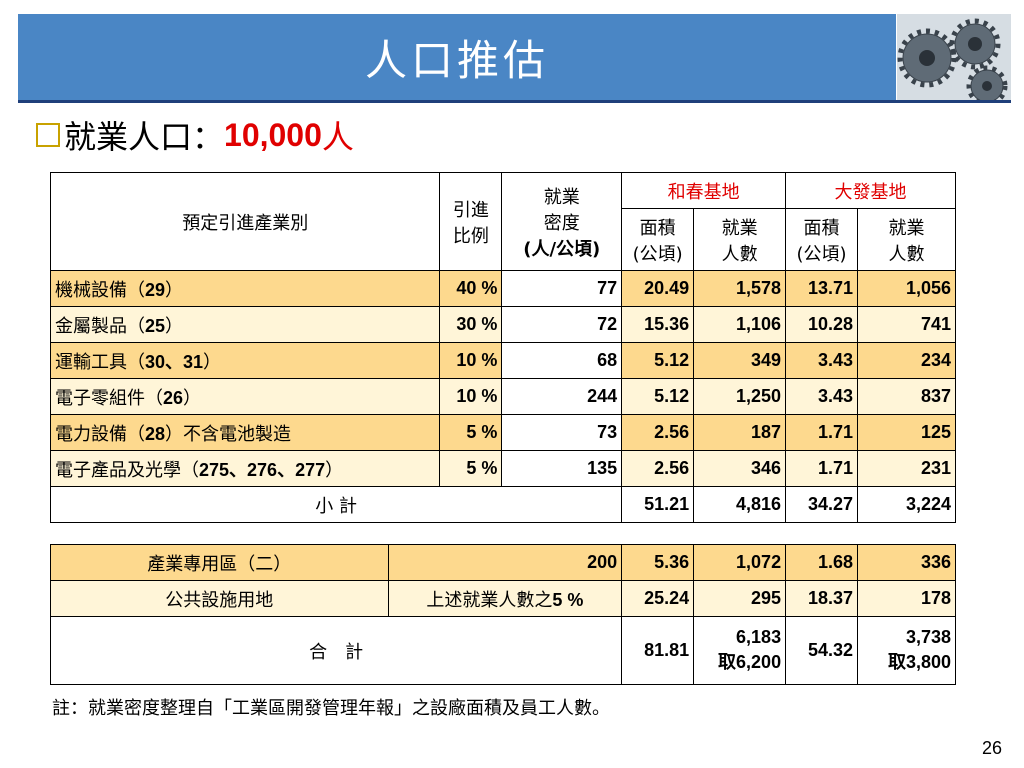  I want to click on total-site-a-workers: 6,183 取6,200, so click(740, 650).